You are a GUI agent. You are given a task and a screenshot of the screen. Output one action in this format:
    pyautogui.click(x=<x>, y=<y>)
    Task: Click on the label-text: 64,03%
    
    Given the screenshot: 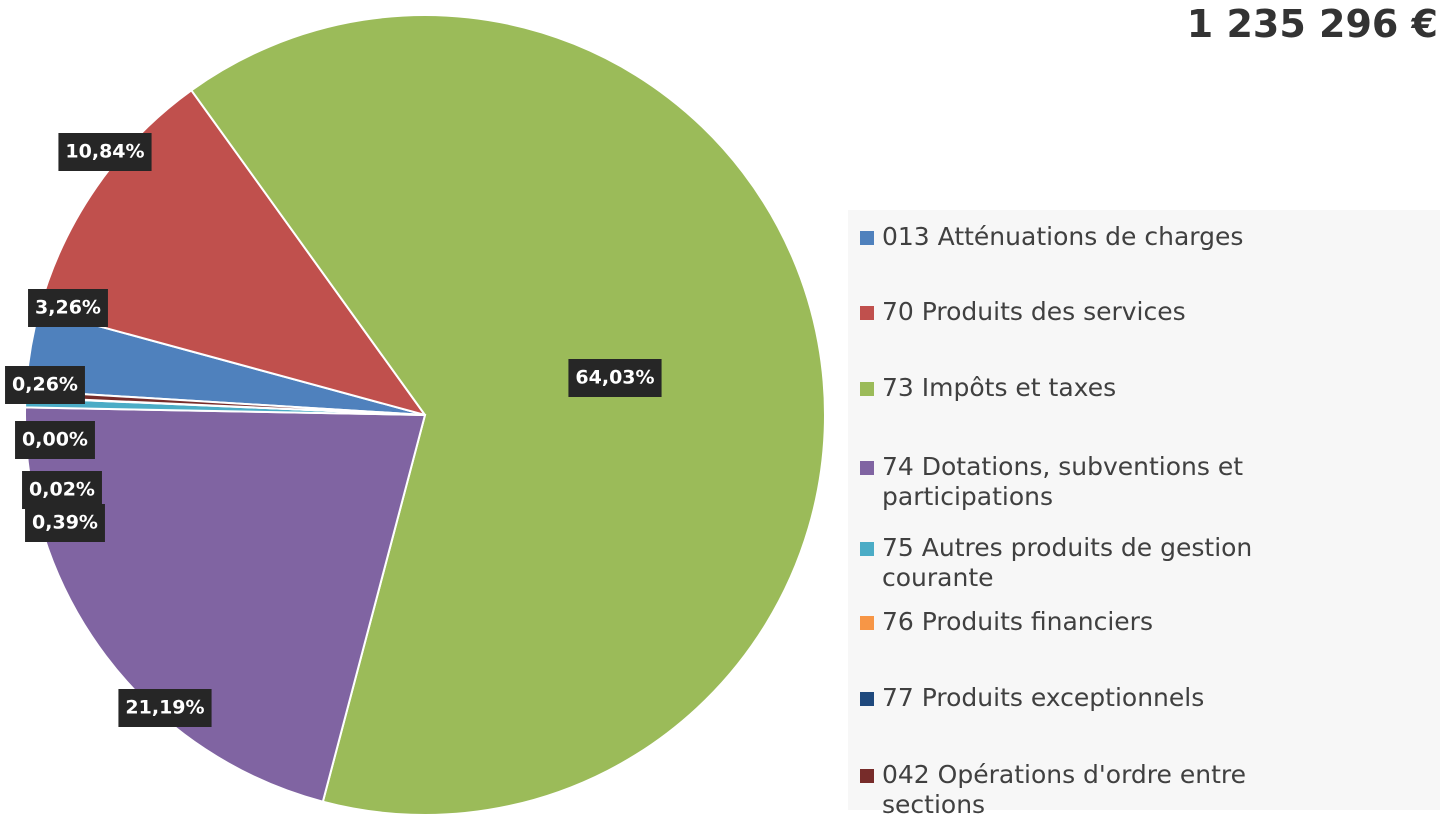 What is the action you would take?
    pyautogui.click(x=614, y=378)
    